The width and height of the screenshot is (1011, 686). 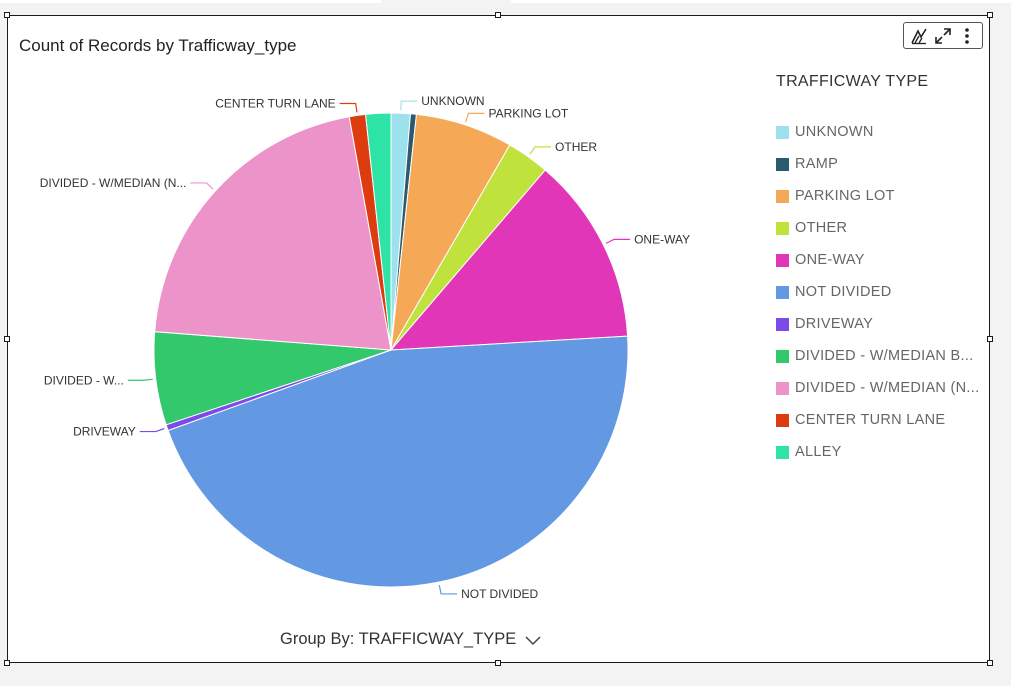 What do you see at coordinates (990, 339) in the screenshot?
I see `resize-handle-e` at bounding box center [990, 339].